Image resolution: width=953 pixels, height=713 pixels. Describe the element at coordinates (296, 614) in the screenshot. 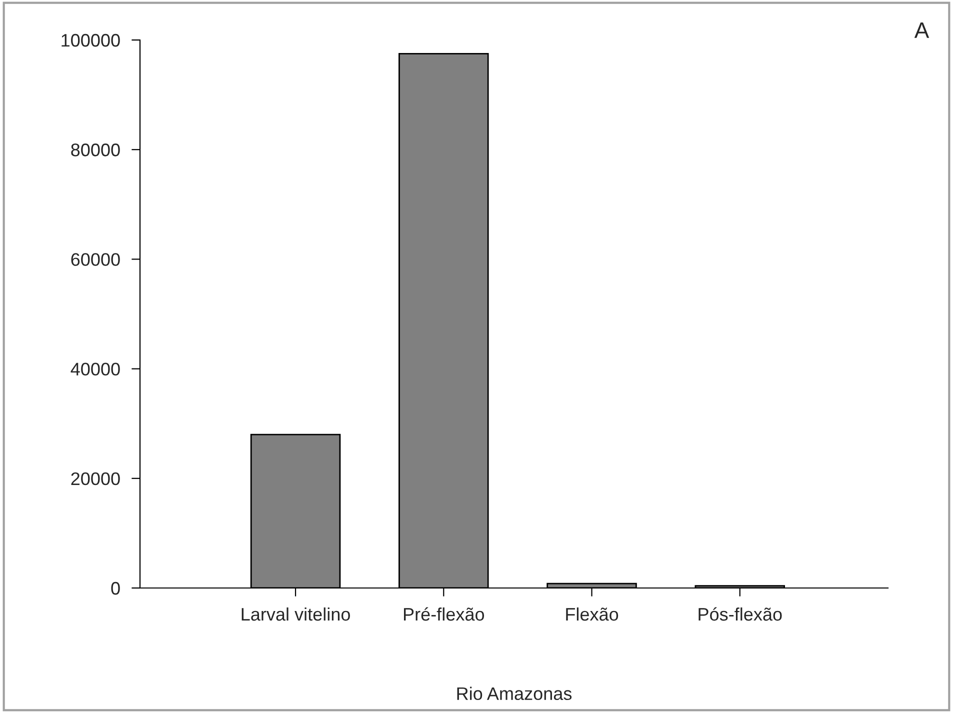

I see `x-tick-label: Larval vitelino` at that location.